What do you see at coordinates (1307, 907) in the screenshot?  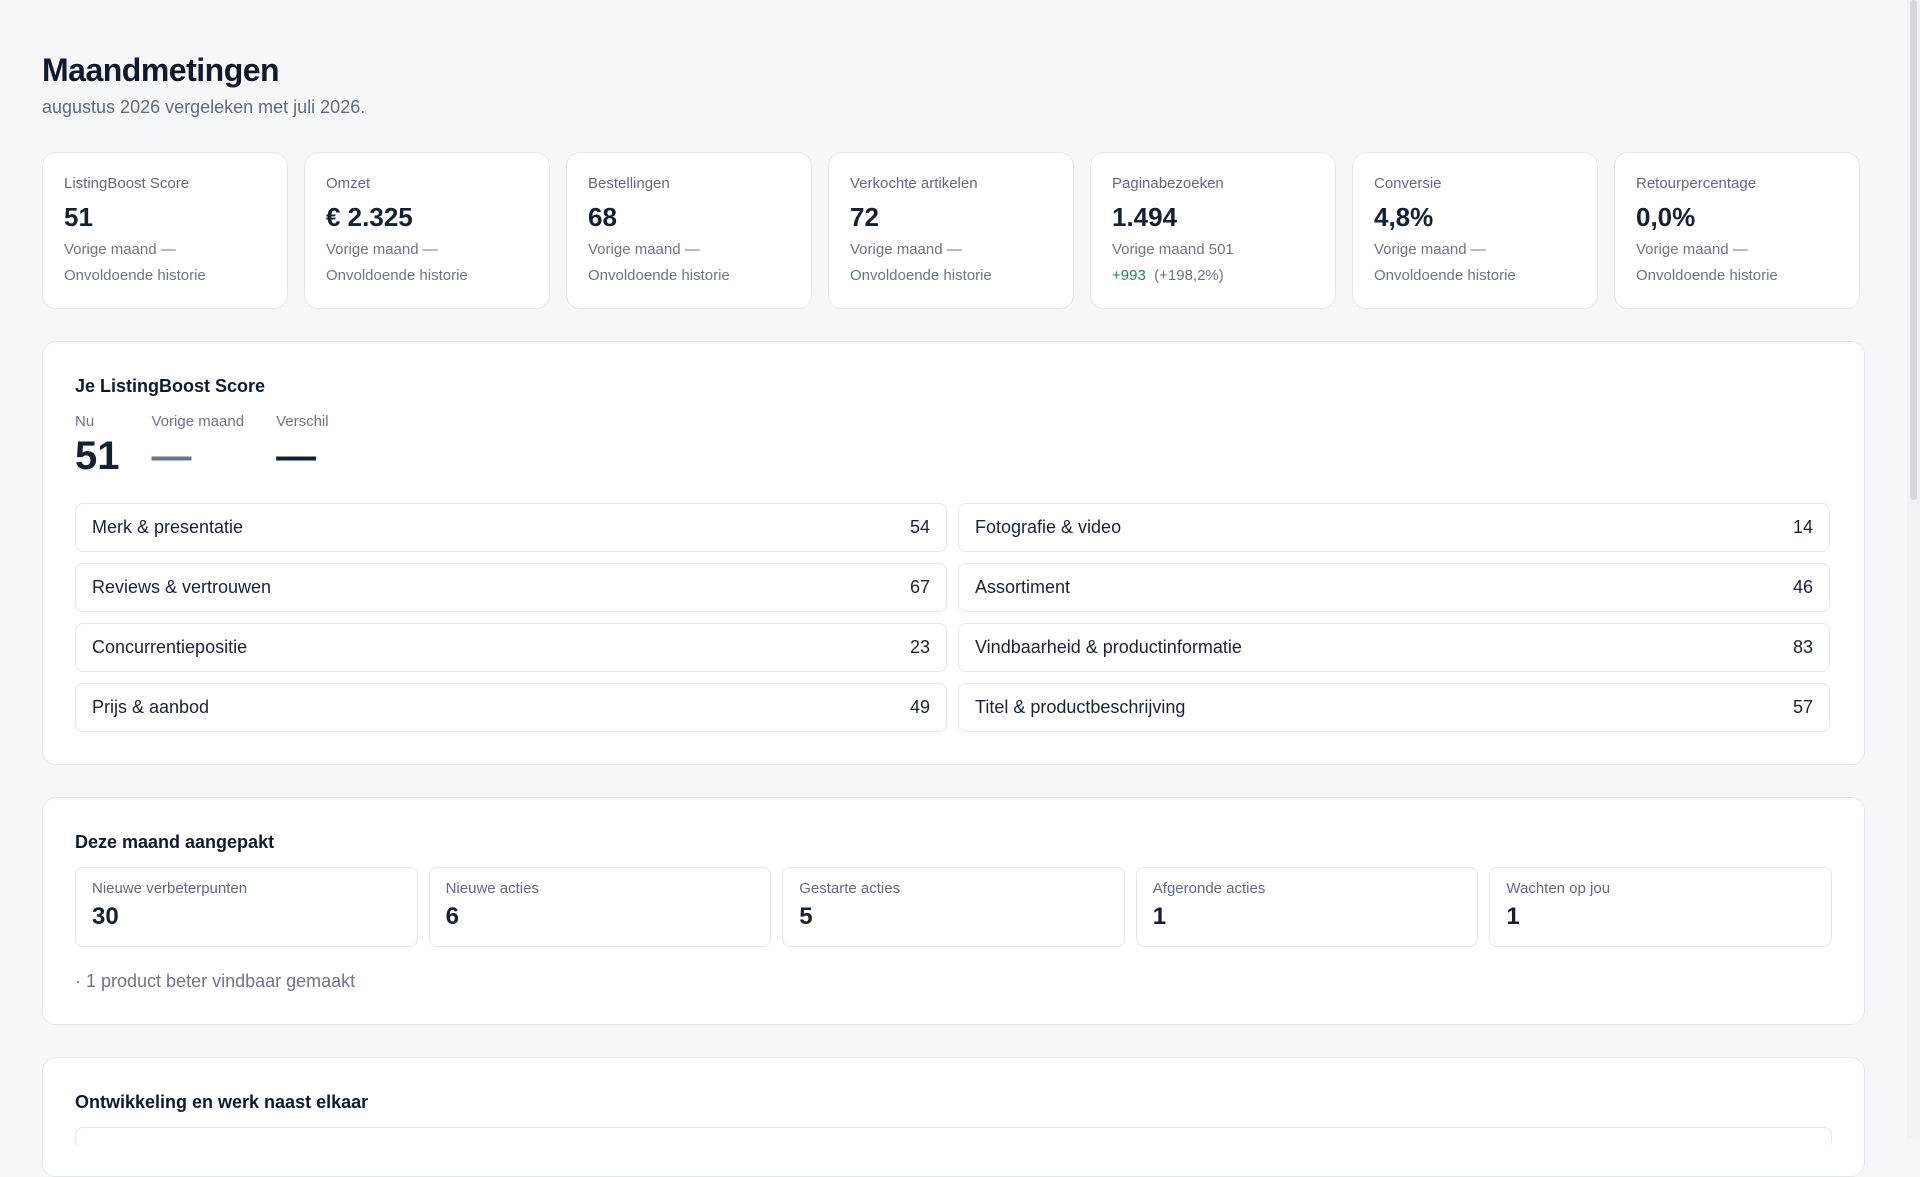 I see `stat-tile: Afgeronde acties 1` at bounding box center [1307, 907].